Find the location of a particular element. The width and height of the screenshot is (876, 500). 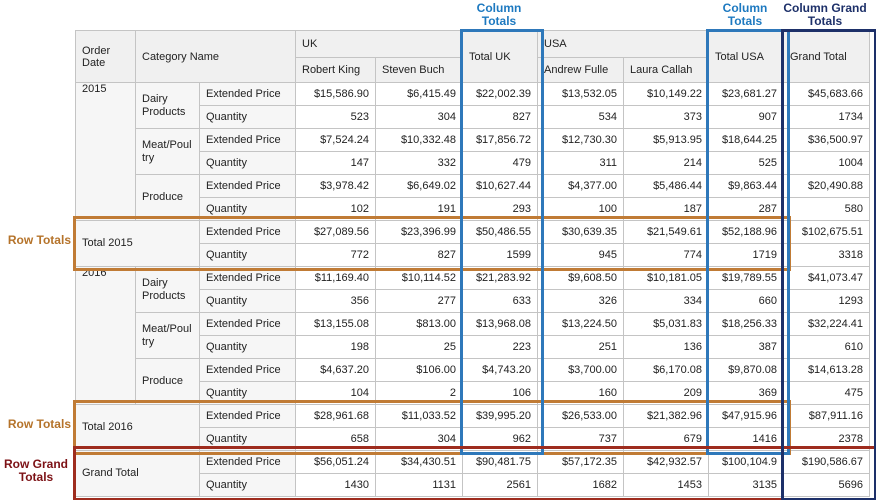

header-grand-total: Grand Total is located at coordinates (826, 56).